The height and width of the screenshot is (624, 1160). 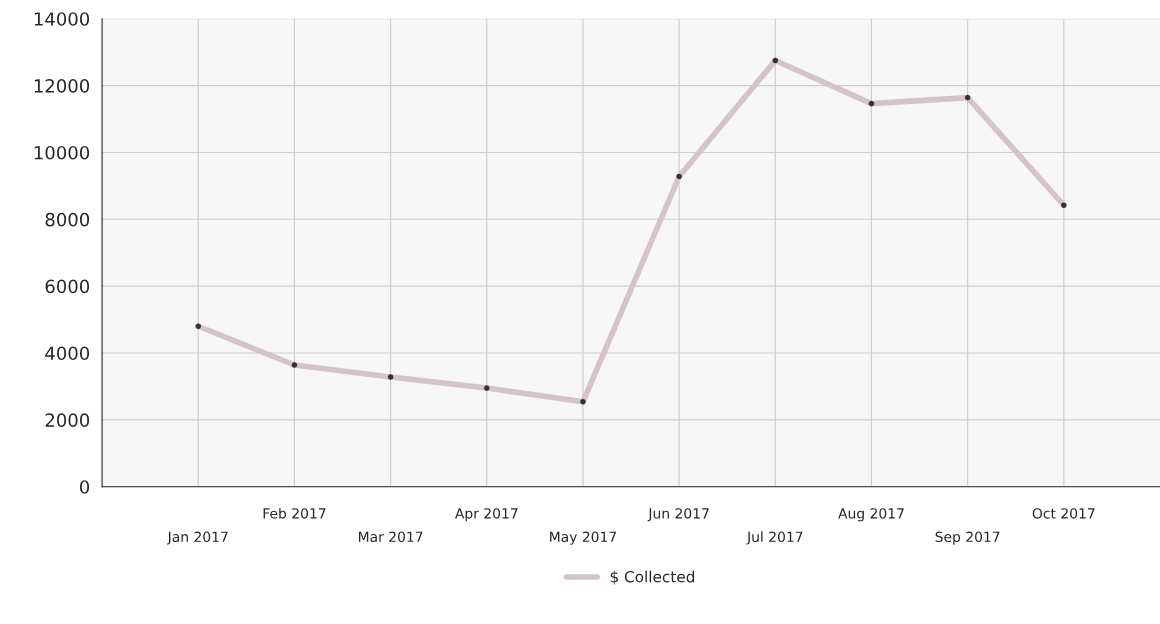 What do you see at coordinates (678, 515) in the screenshot?
I see `x-tick-label: Jun 2017` at bounding box center [678, 515].